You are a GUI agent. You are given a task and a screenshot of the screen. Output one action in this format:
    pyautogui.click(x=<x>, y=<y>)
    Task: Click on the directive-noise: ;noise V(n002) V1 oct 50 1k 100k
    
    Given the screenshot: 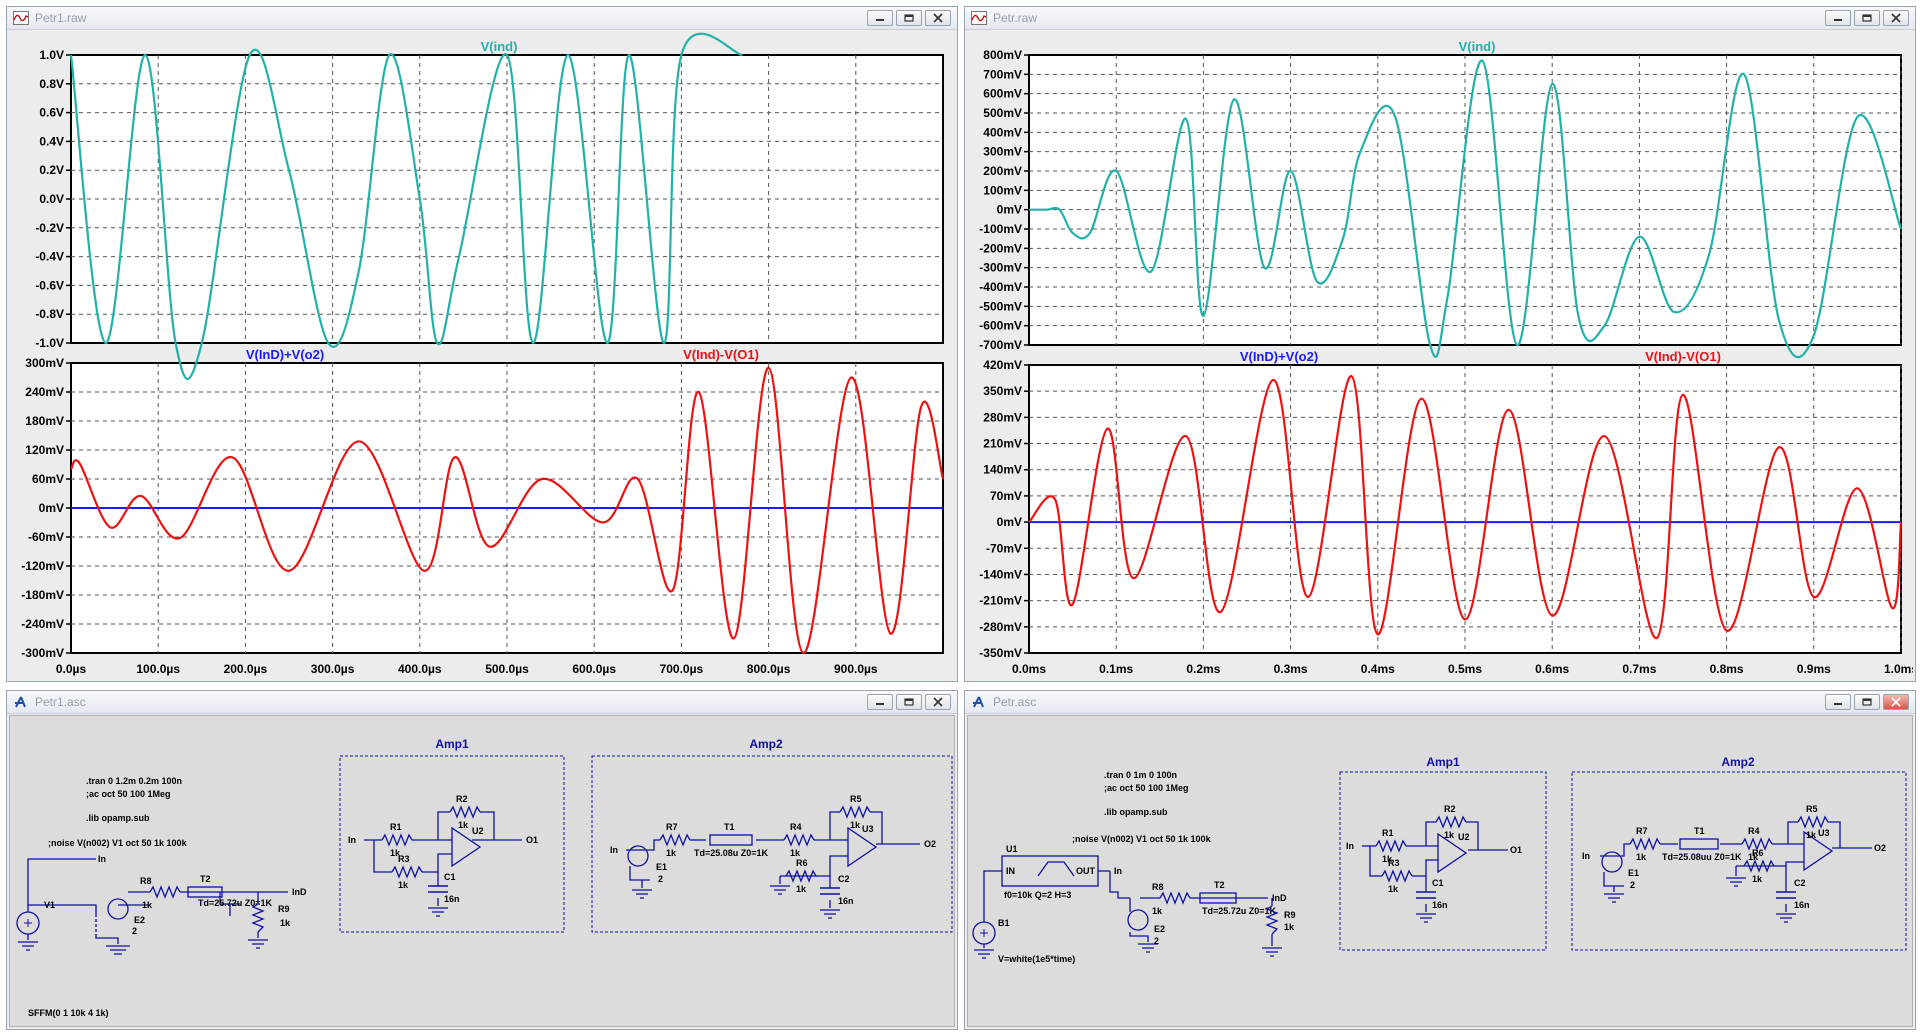 What is the action you would take?
    pyautogui.click(x=1142, y=839)
    